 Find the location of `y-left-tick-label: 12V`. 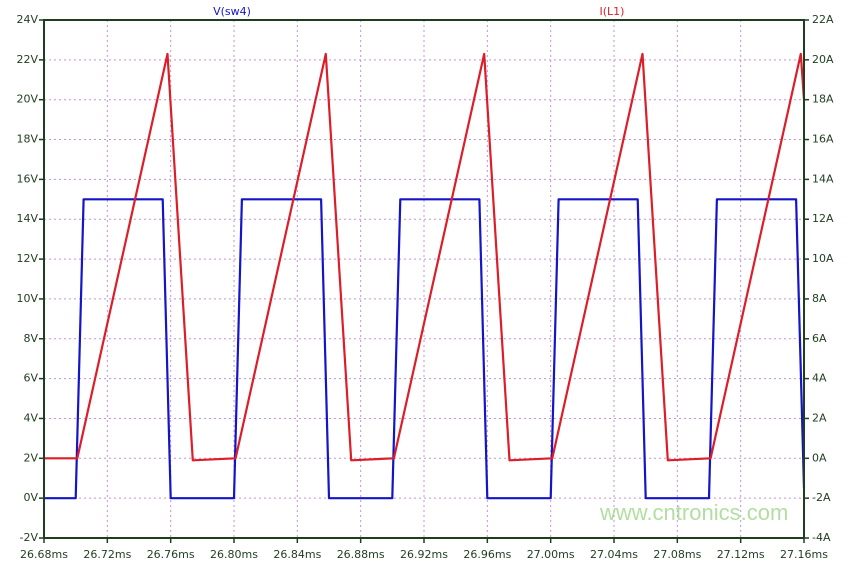

y-left-tick-label: 12V is located at coordinates (27, 258).